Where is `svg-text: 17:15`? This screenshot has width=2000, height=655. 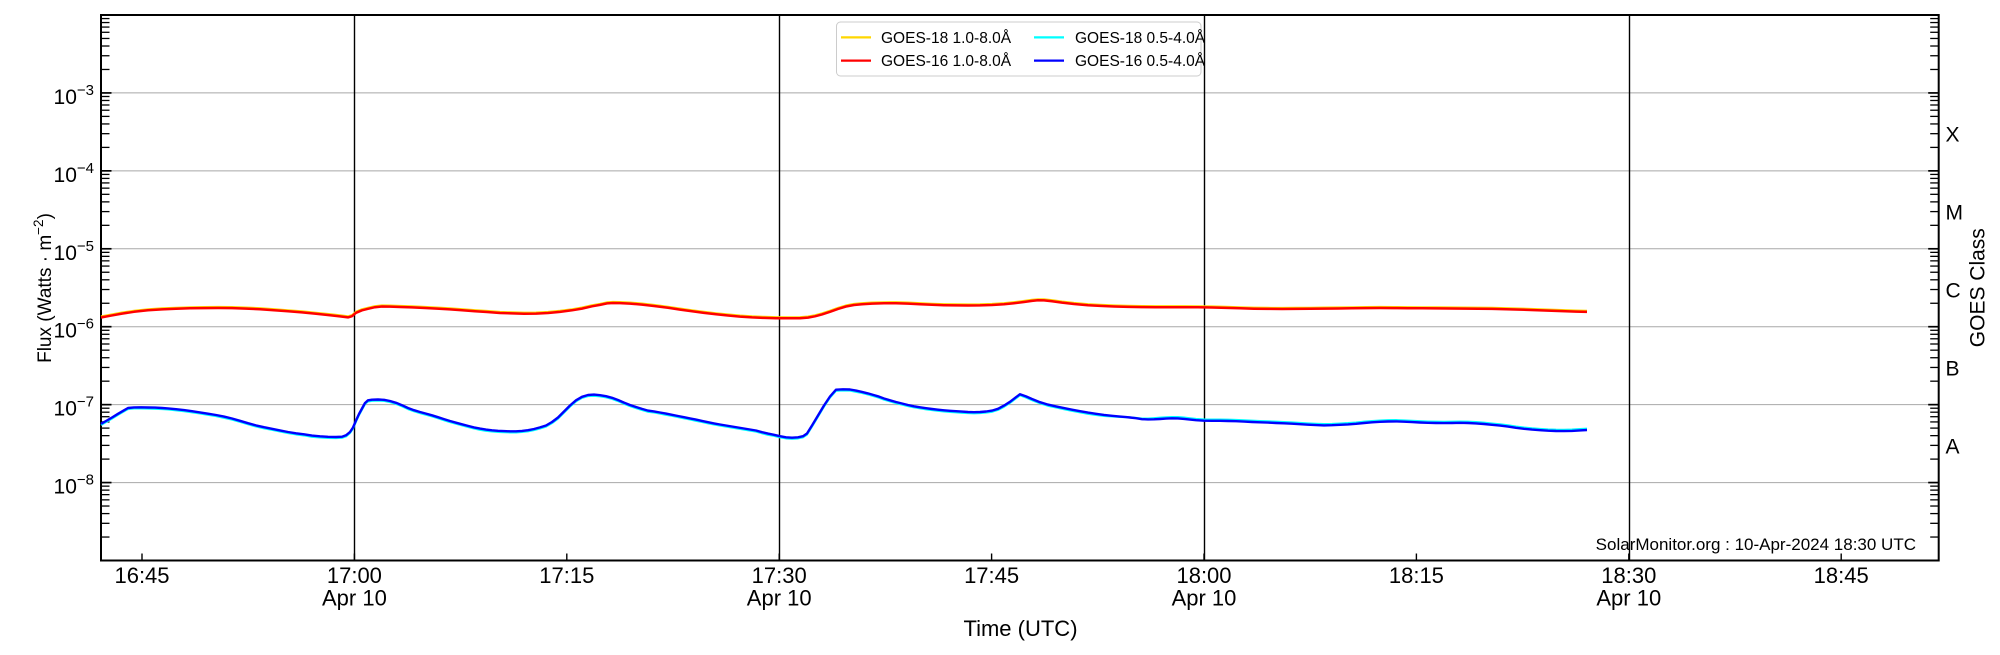
svg-text: 17:15 is located at coordinates (566, 575).